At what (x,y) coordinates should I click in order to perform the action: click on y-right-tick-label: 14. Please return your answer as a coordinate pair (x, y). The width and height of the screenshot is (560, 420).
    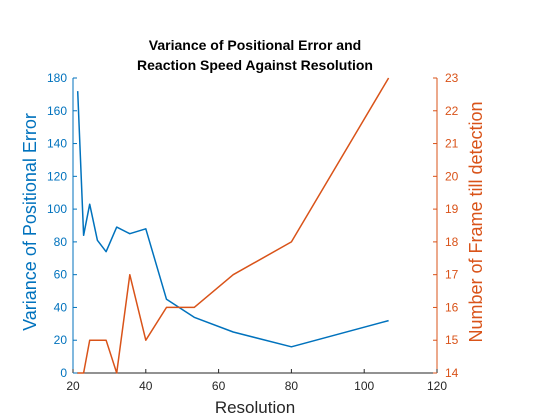
    Looking at the image, I should click on (452, 373).